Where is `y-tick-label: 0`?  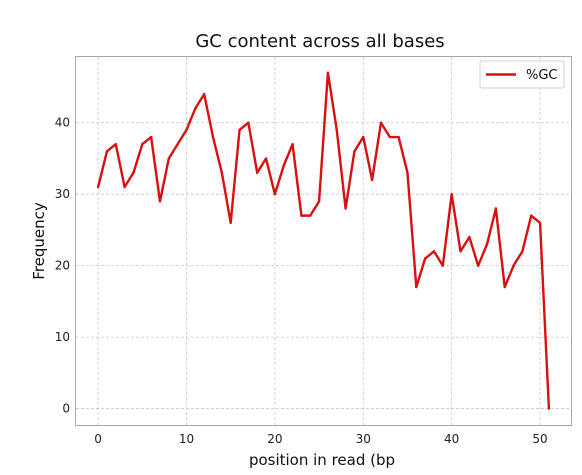 y-tick-label: 0 is located at coordinates (66, 409).